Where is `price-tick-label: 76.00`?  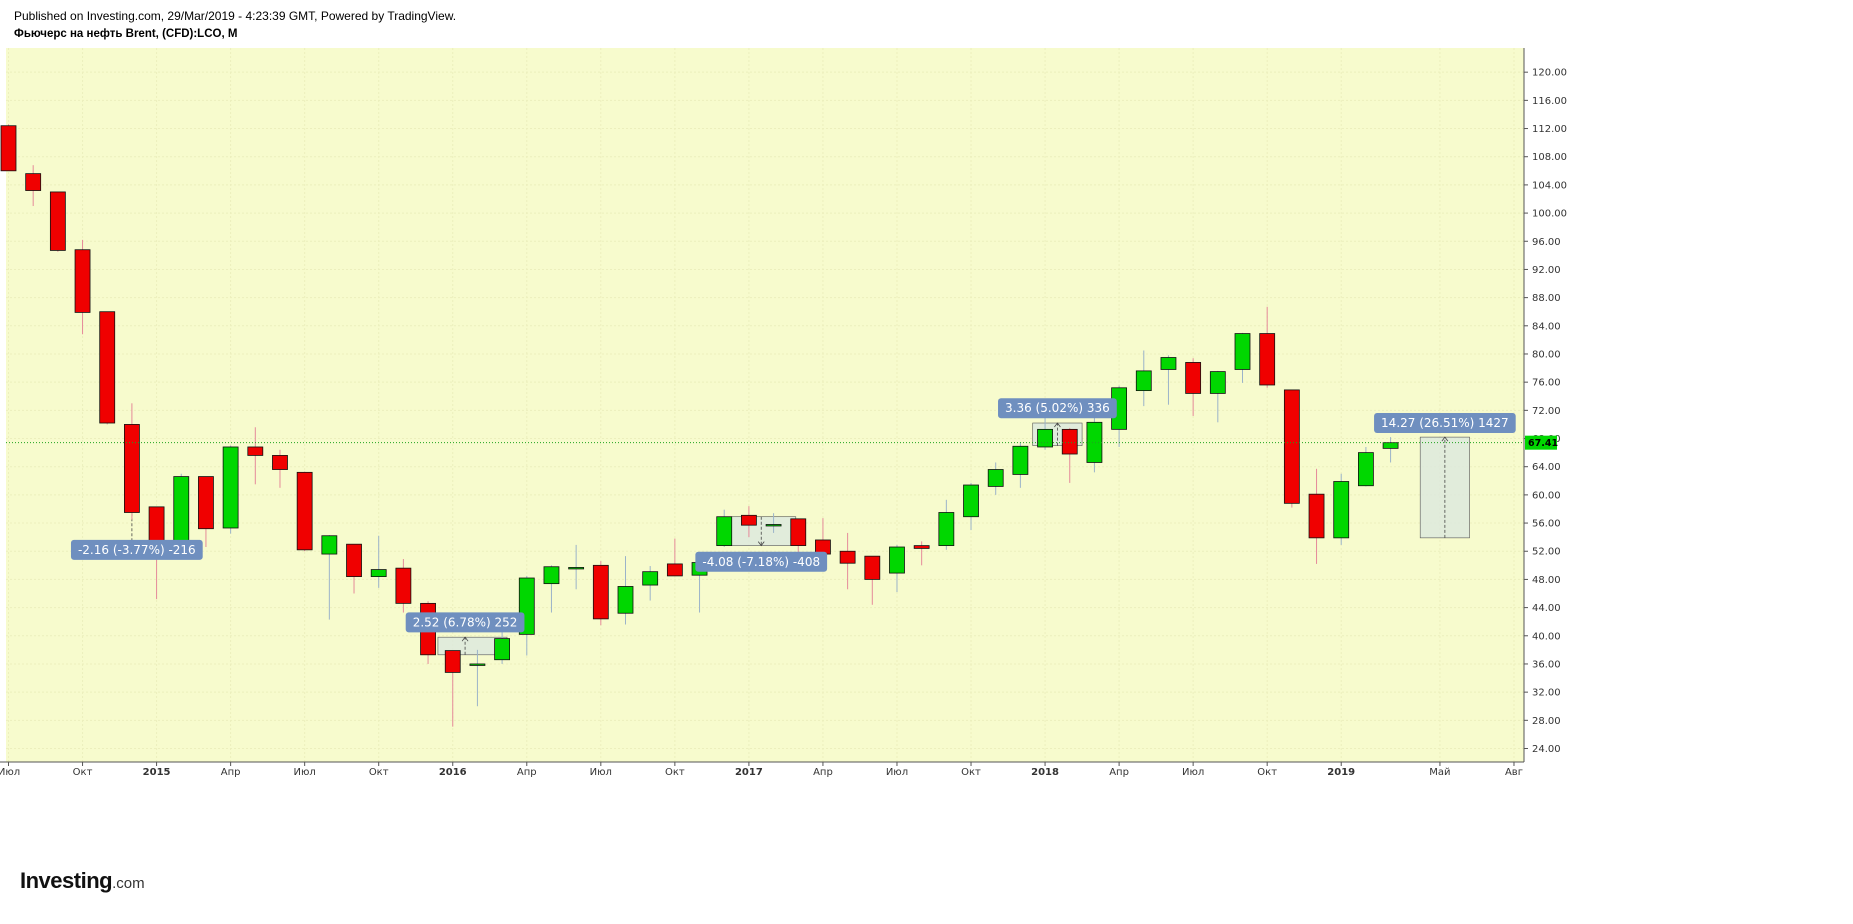
price-tick-label: 76.00 is located at coordinates (1546, 383).